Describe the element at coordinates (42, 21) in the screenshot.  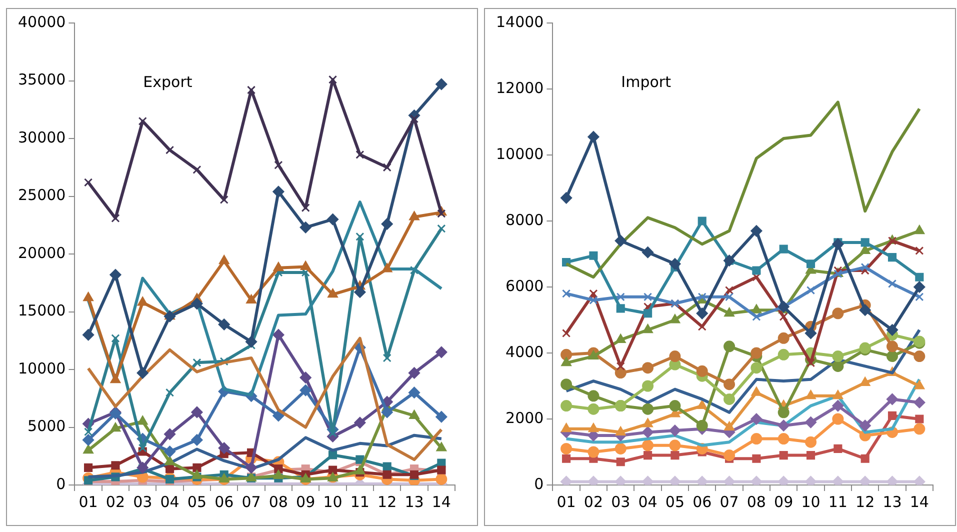
I see `y-tick-label: 40000` at that location.